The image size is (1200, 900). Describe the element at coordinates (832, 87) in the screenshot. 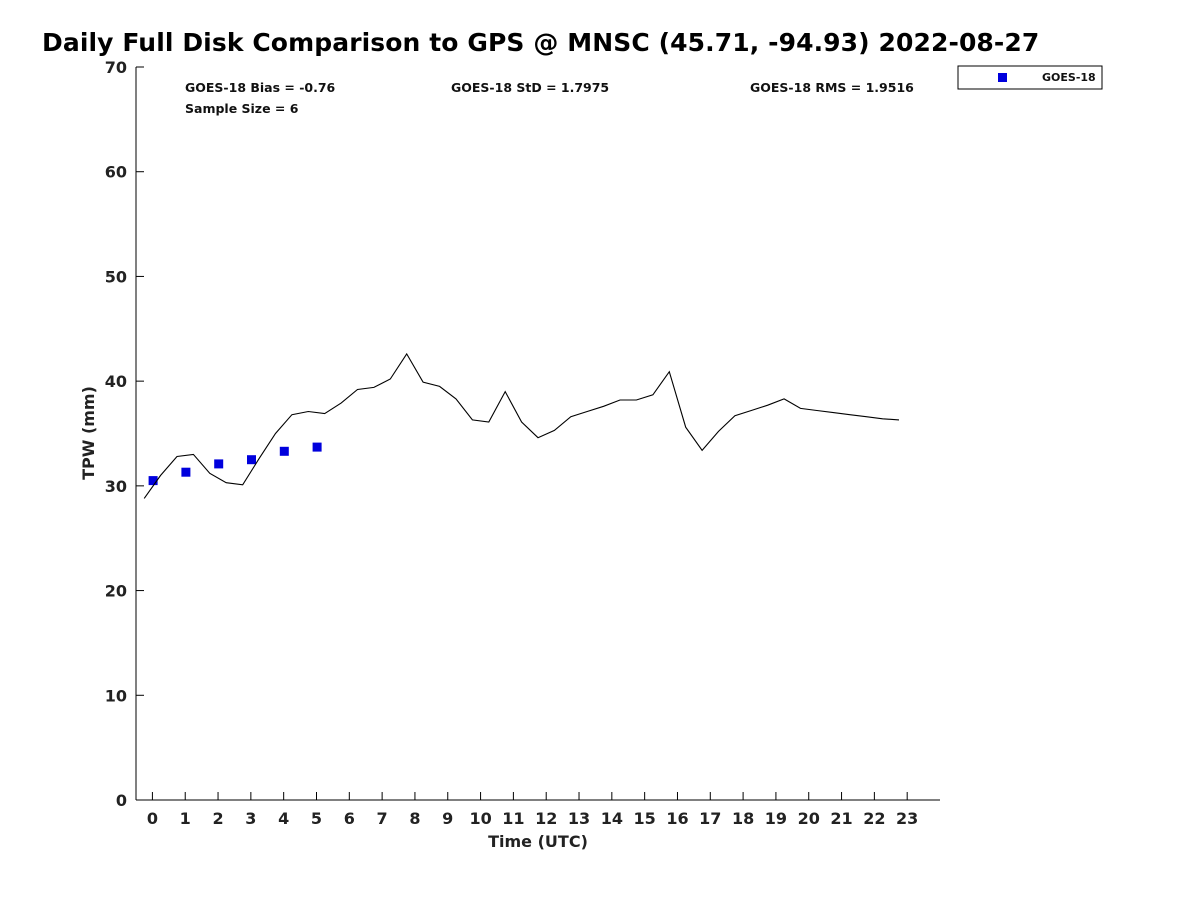

I see `rms-stat: GOES-18 RMS = 1.9516` at that location.